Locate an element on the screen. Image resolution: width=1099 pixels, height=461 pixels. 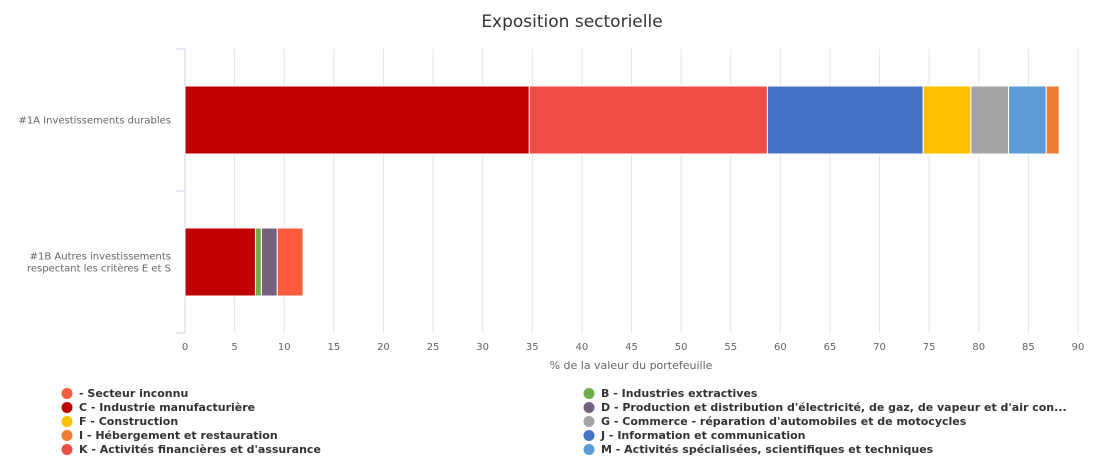
legend-item: J - Information et communication is located at coordinates (694, 435).